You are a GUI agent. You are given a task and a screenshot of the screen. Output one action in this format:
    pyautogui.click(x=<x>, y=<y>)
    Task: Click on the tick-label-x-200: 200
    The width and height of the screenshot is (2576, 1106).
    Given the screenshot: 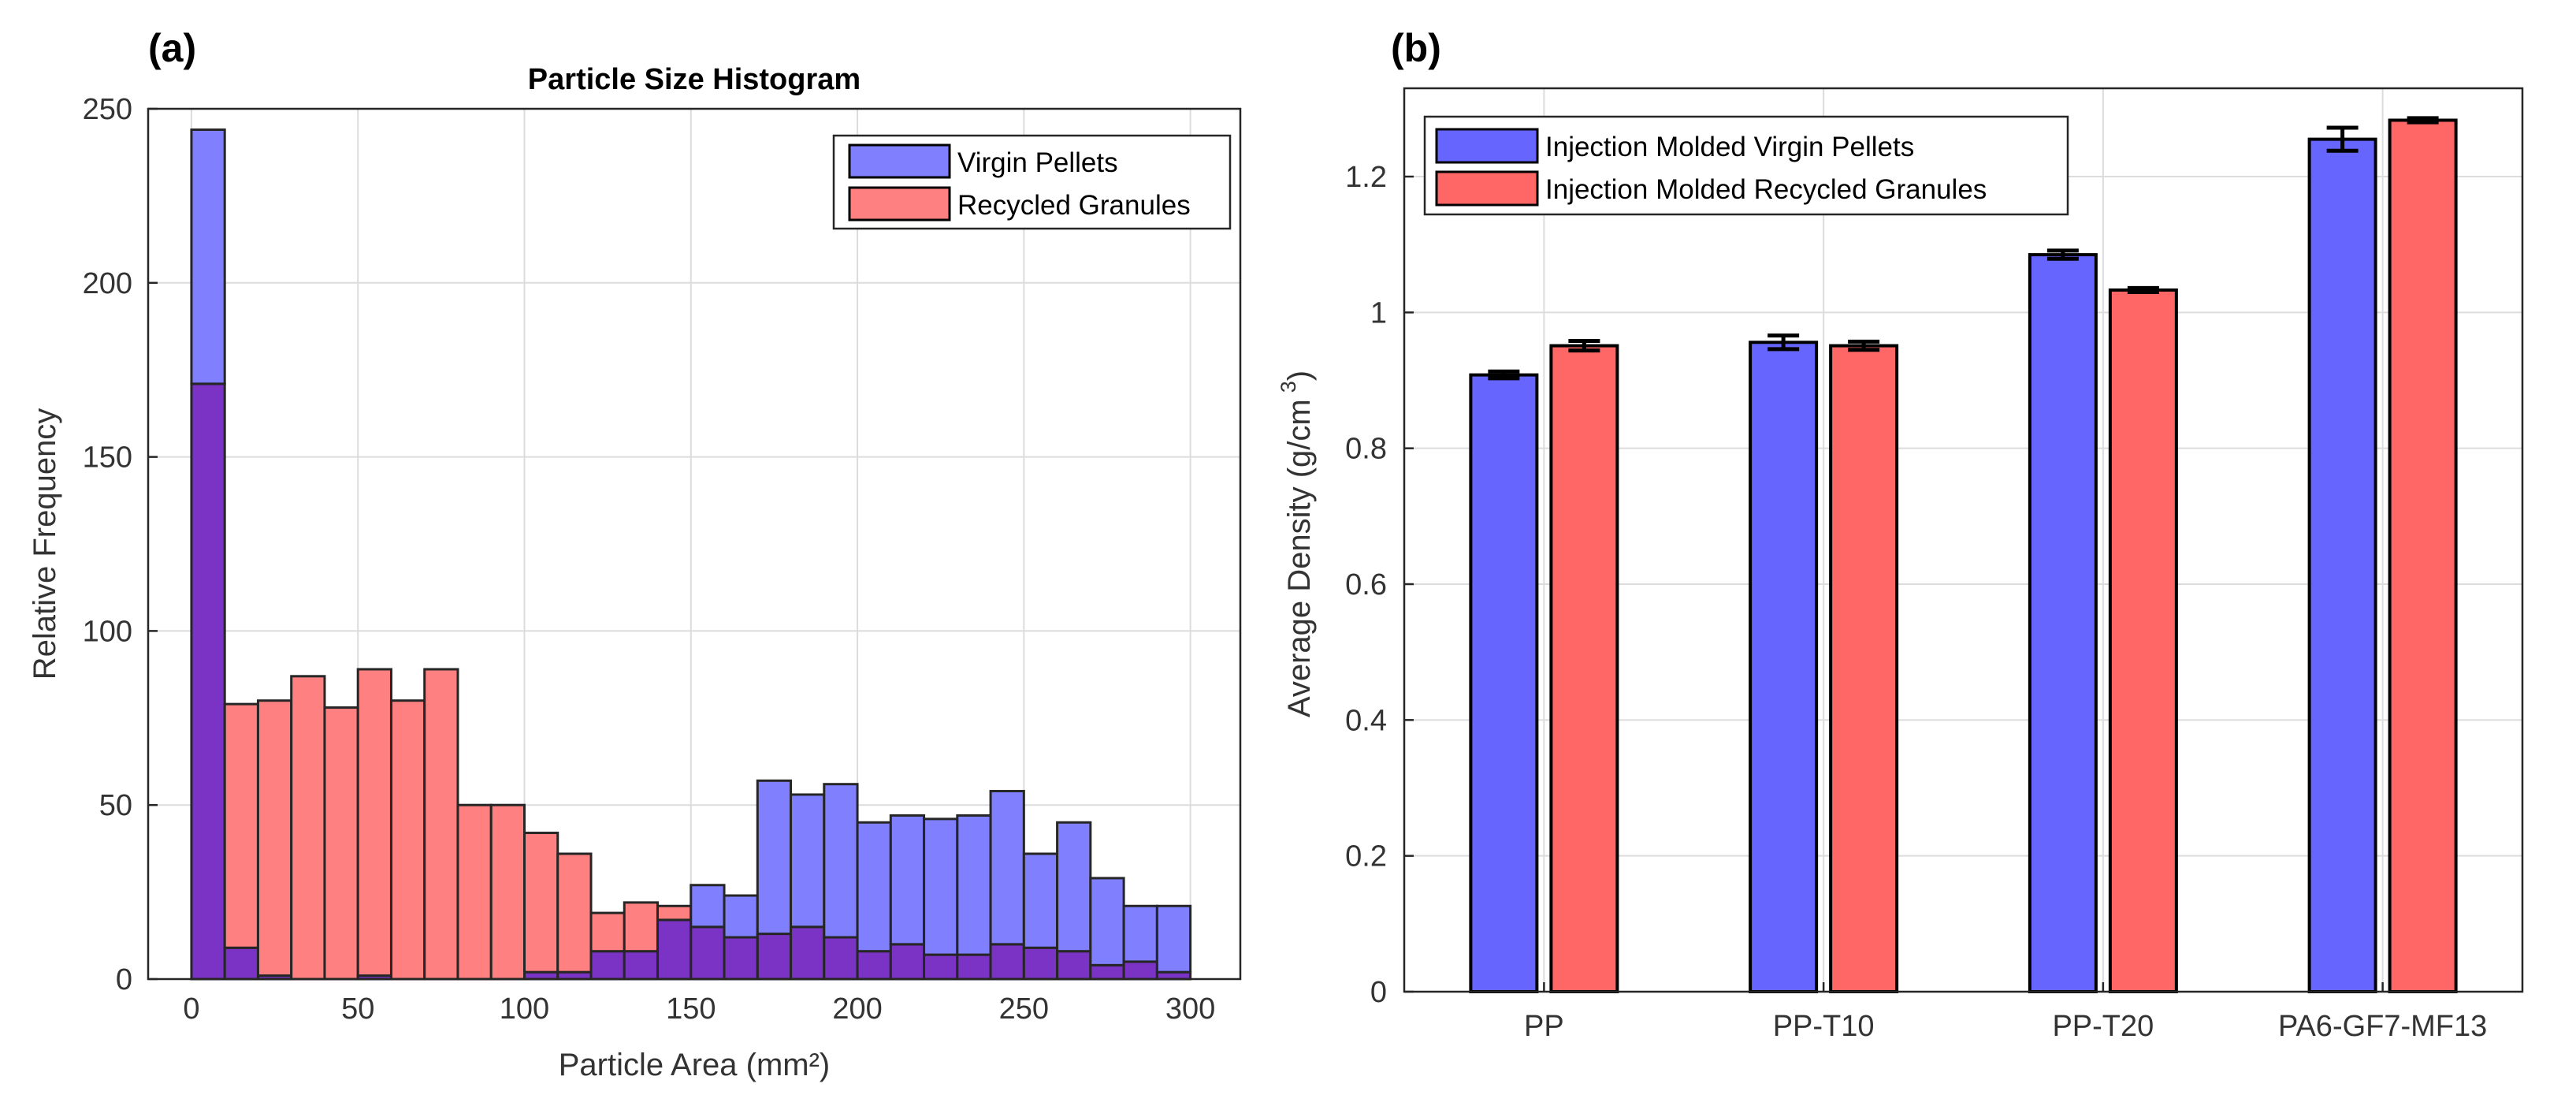 What is the action you would take?
    pyautogui.click(x=857, y=1009)
    